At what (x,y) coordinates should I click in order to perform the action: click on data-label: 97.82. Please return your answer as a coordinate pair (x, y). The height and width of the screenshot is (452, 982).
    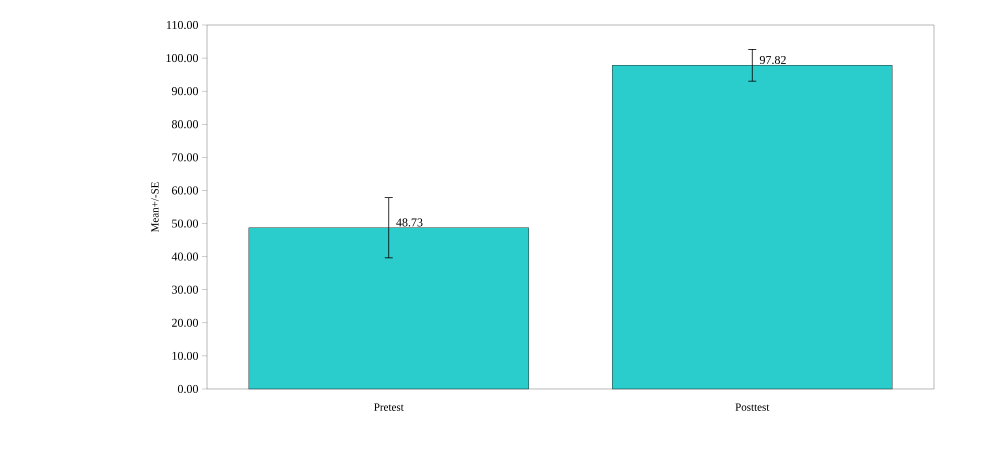
    Looking at the image, I should click on (773, 60).